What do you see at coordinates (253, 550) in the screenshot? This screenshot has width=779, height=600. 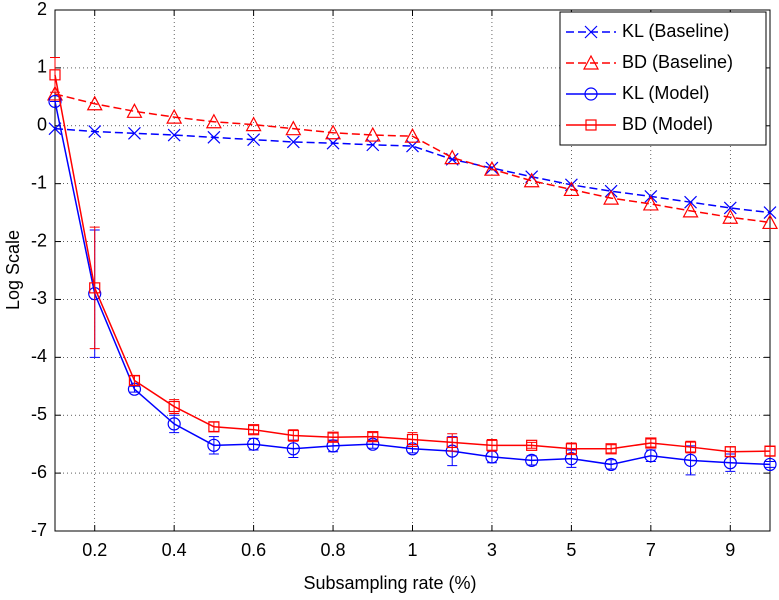 I see `x-tick-label: 0.6` at bounding box center [253, 550].